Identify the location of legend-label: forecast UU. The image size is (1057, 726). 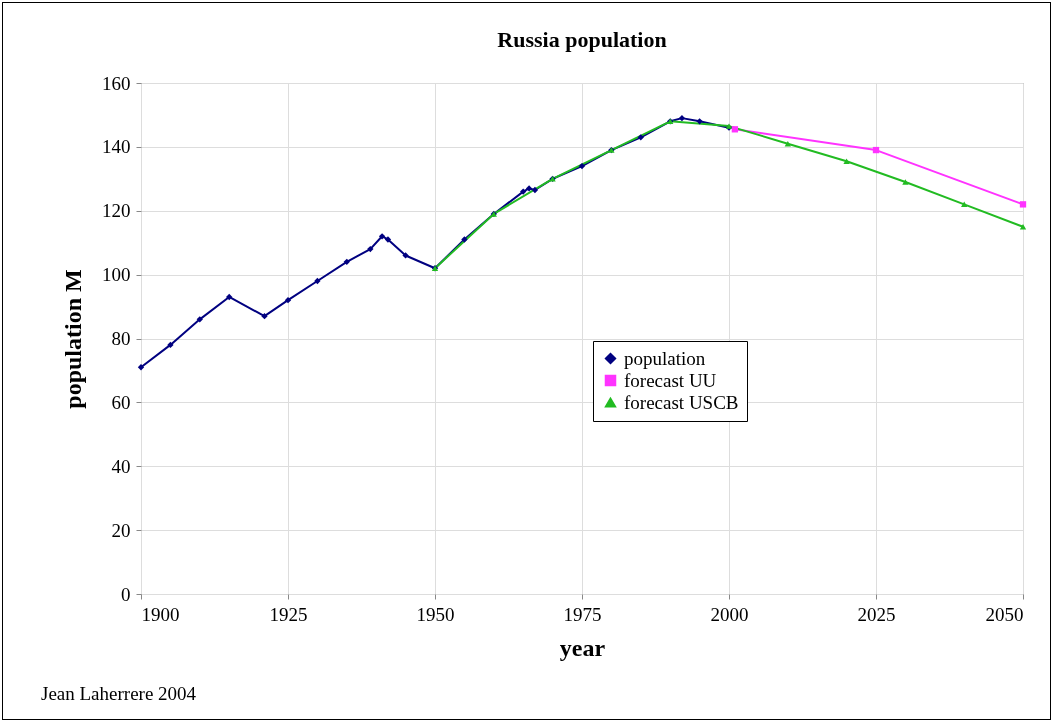
(670, 380).